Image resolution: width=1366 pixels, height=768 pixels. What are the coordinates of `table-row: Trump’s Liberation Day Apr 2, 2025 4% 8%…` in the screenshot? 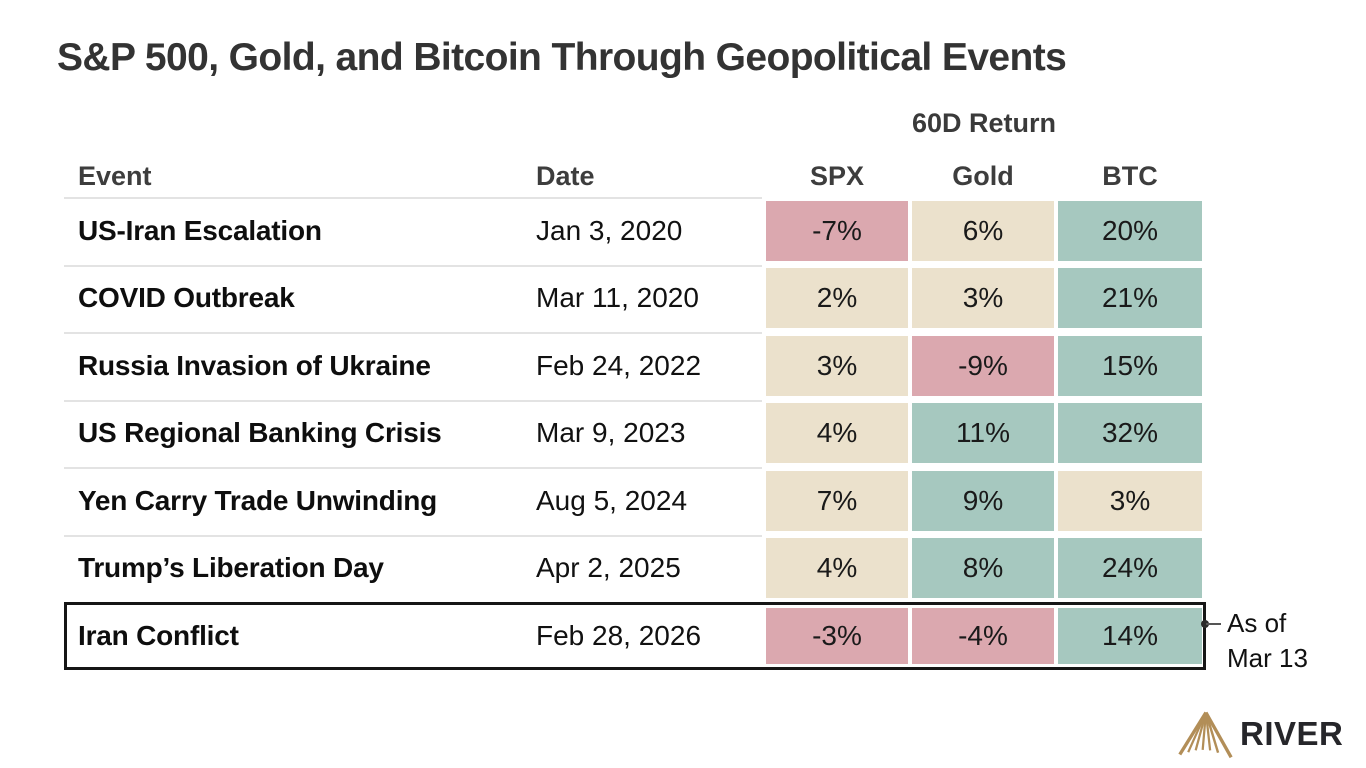 It's located at (635, 568).